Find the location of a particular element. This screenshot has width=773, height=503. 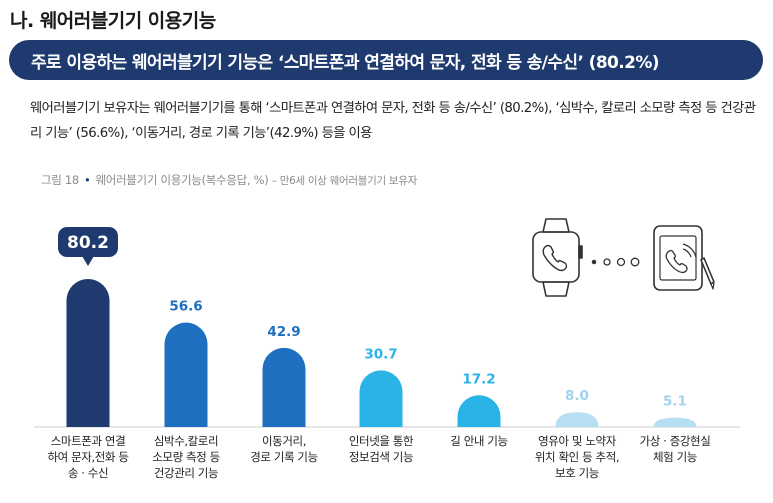

callout-pointer is located at coordinates (88, 261).